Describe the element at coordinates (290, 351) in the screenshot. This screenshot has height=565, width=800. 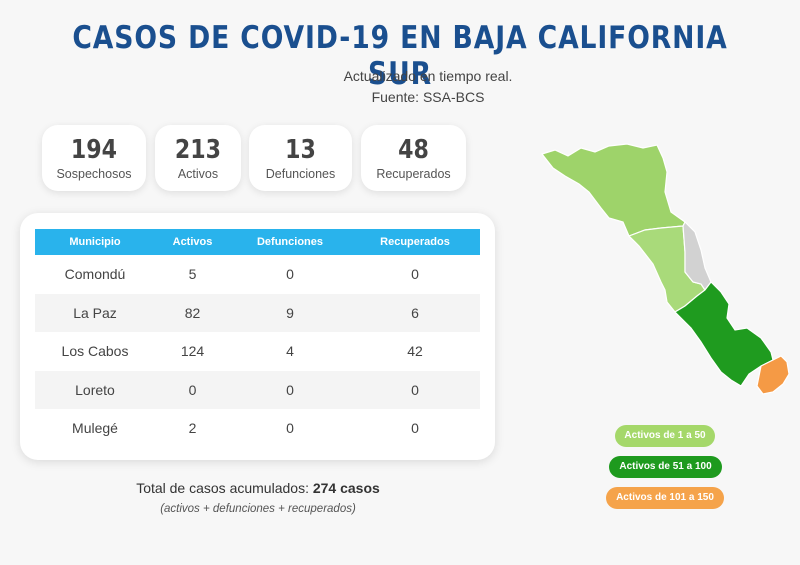
I see `cell-defunciones: 4` at that location.